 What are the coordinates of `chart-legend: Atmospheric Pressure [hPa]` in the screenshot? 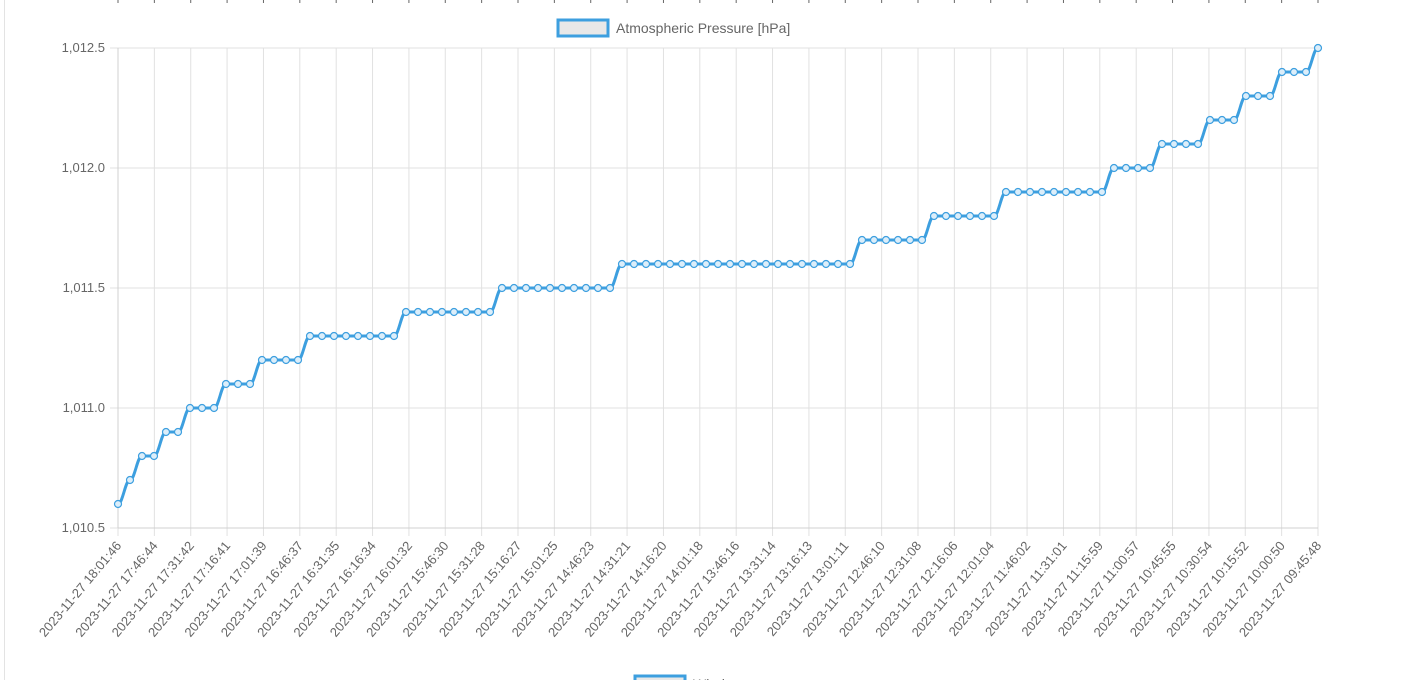 It's located at (673, 28).